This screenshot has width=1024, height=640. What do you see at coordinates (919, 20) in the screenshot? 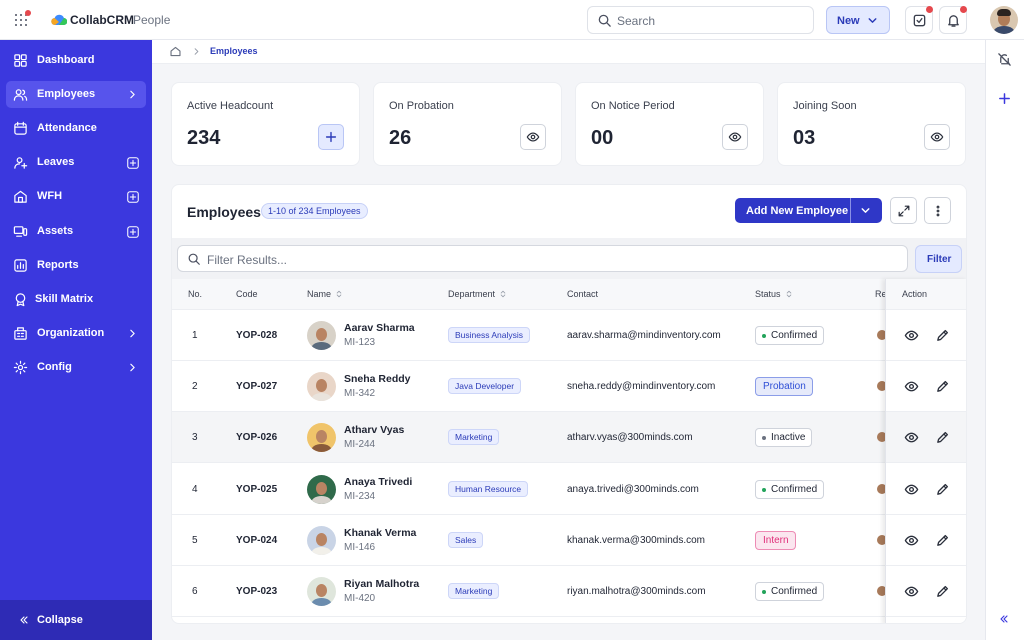
I see `tasks-button` at bounding box center [919, 20].